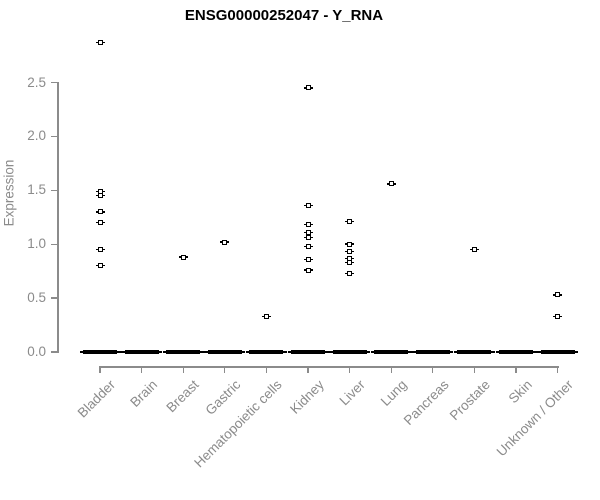  Describe the element at coordinates (36, 244) in the screenshot. I see `y-tick-label: 1.0` at that location.